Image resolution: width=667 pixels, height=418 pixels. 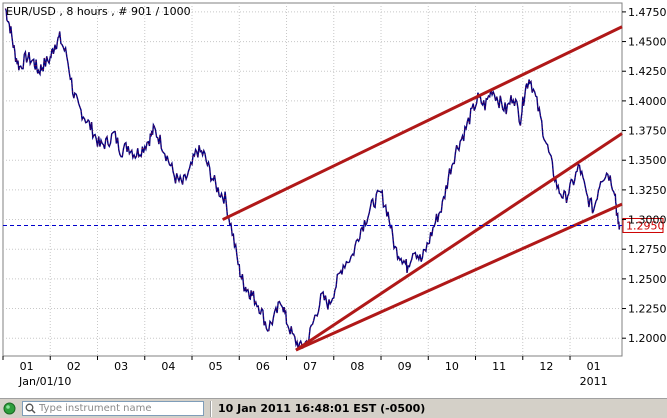 What do you see at coordinates (98, 11) in the screenshot?
I see `chart-title: EUR/USD , 8 hours , # 901 / 1000` at bounding box center [98, 11].